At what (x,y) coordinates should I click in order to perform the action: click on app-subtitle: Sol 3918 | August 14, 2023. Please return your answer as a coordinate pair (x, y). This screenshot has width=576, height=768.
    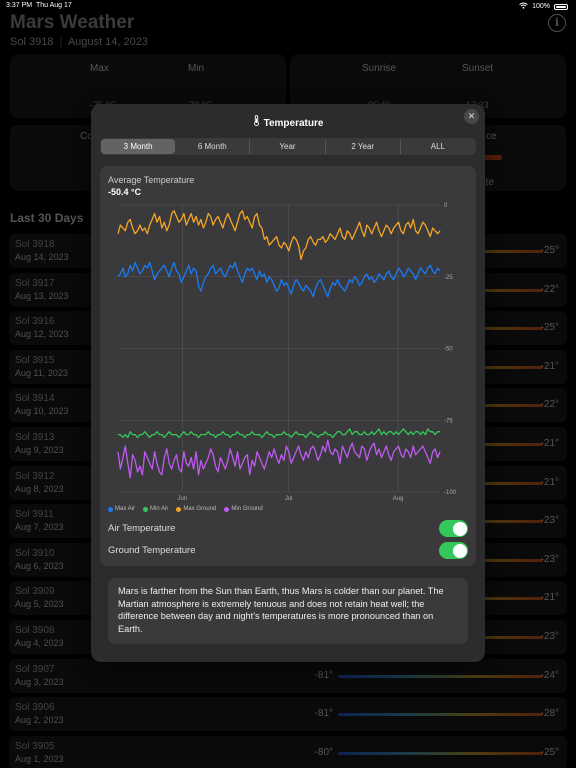
    Looking at the image, I should click on (79, 42).